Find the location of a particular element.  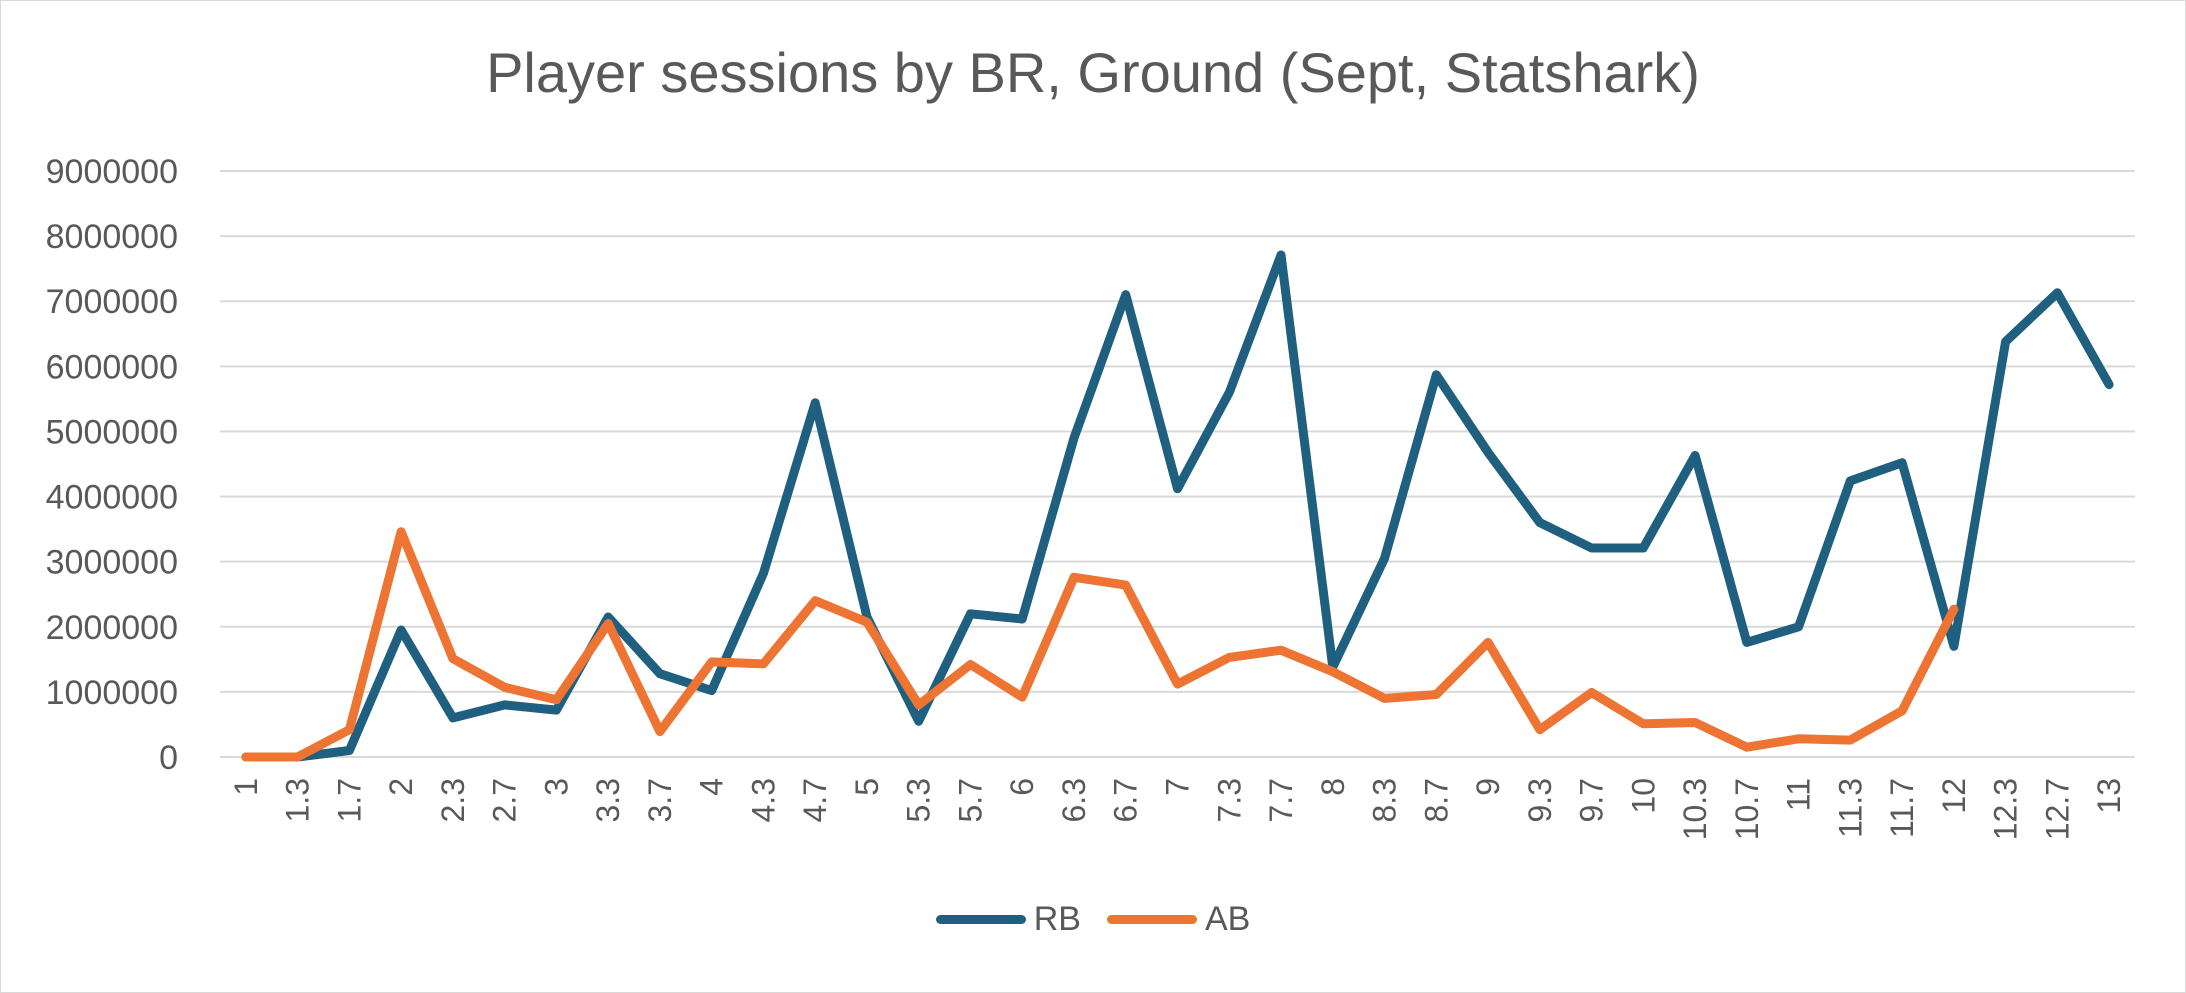

x-tick-label: 8.3 is located at coordinates (1385, 800).